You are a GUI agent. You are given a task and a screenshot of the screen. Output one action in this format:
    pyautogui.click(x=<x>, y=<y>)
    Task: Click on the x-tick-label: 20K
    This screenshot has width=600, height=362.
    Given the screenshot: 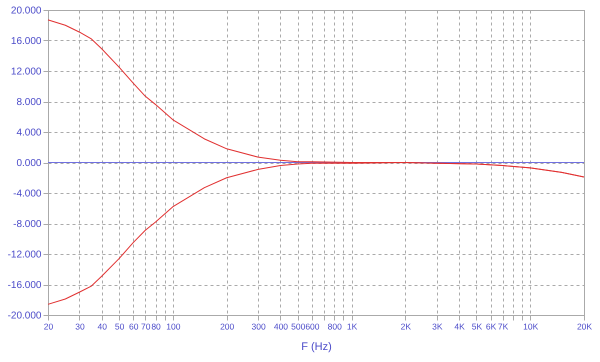 What is the action you would take?
    pyautogui.click(x=584, y=327)
    